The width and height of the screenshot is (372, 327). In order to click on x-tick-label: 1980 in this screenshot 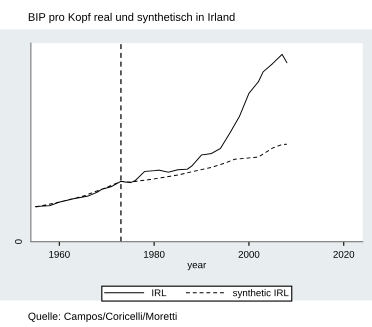, I will do `click(154, 254)`.